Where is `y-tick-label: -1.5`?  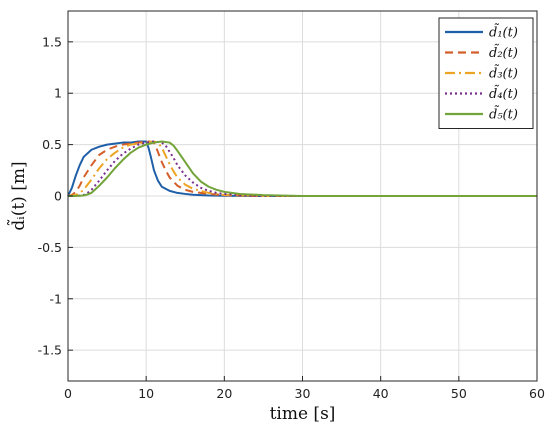 y-tick-label: -1.5 is located at coordinates (50, 350).